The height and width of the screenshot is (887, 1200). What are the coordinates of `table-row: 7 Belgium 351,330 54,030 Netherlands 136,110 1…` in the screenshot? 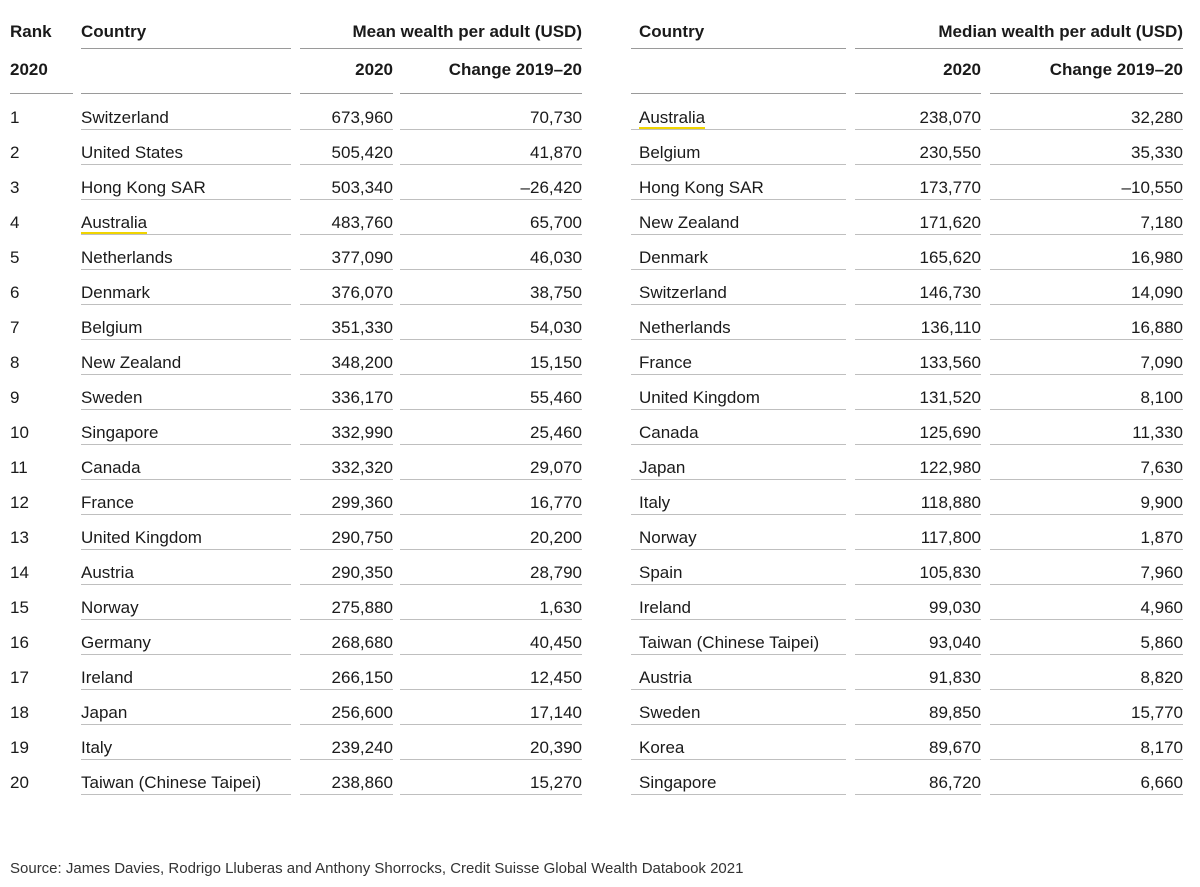 It's located at (600, 331).